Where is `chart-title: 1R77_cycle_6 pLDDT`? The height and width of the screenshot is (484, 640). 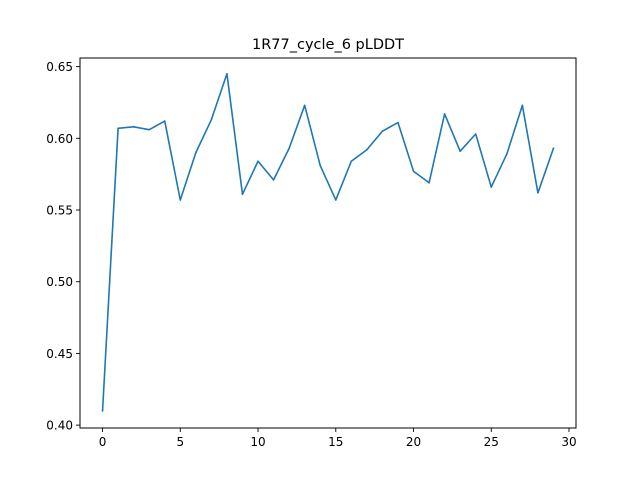
chart-title: 1R77_cycle_6 pLDDT is located at coordinates (328, 45).